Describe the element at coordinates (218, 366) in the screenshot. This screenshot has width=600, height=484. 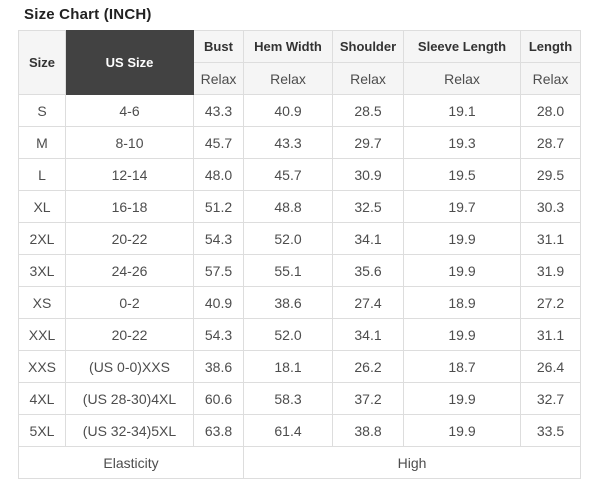
I see `bust-cell: 38.6` at that location.